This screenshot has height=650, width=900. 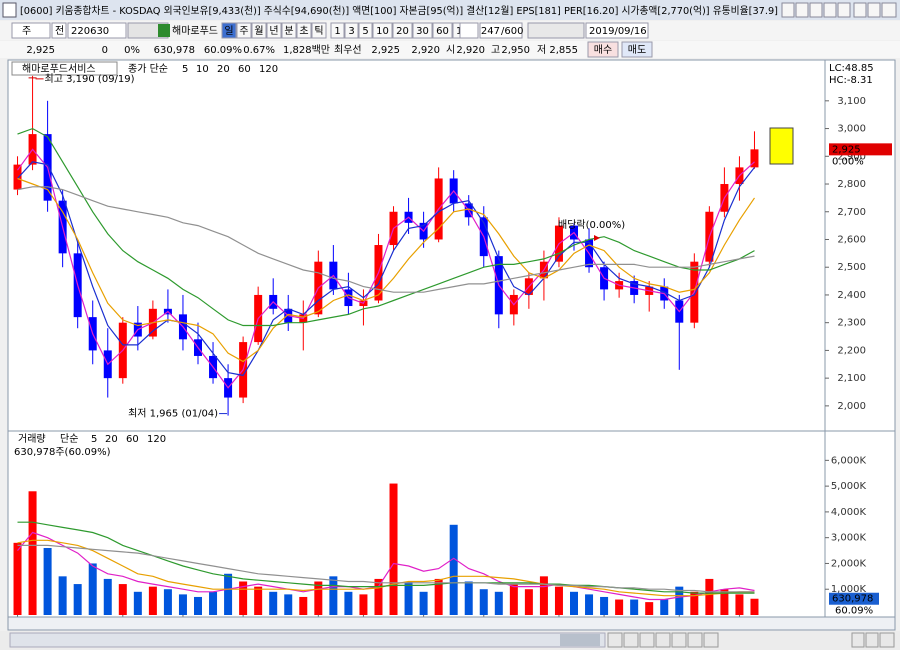 What do you see at coordinates (889, 10) in the screenshot?
I see `close-button` at bounding box center [889, 10].